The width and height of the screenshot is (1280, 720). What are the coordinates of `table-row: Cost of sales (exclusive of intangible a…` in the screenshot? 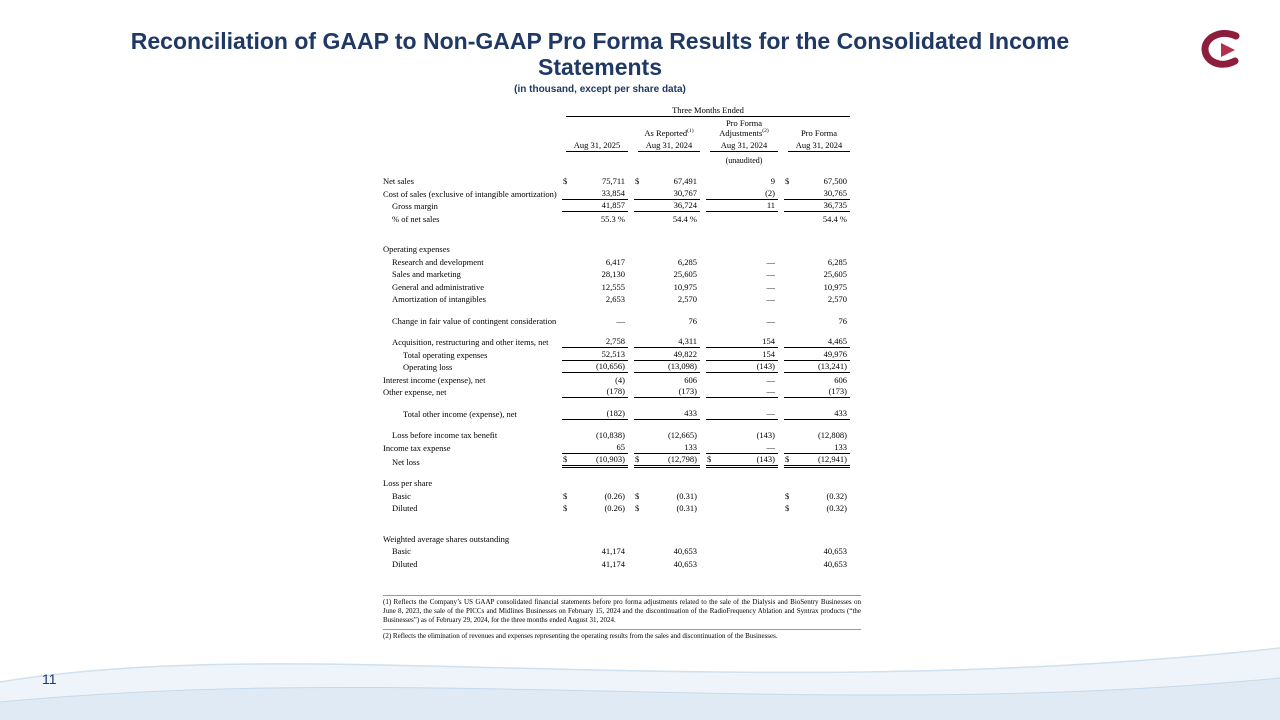 It's located at (622, 193).